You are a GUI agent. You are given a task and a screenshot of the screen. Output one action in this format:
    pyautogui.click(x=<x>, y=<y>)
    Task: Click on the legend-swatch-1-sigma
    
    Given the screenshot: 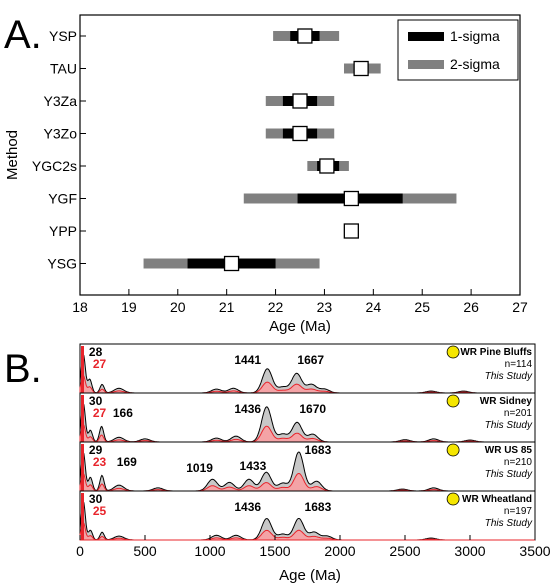 What is the action you would take?
    pyautogui.click(x=426, y=36)
    